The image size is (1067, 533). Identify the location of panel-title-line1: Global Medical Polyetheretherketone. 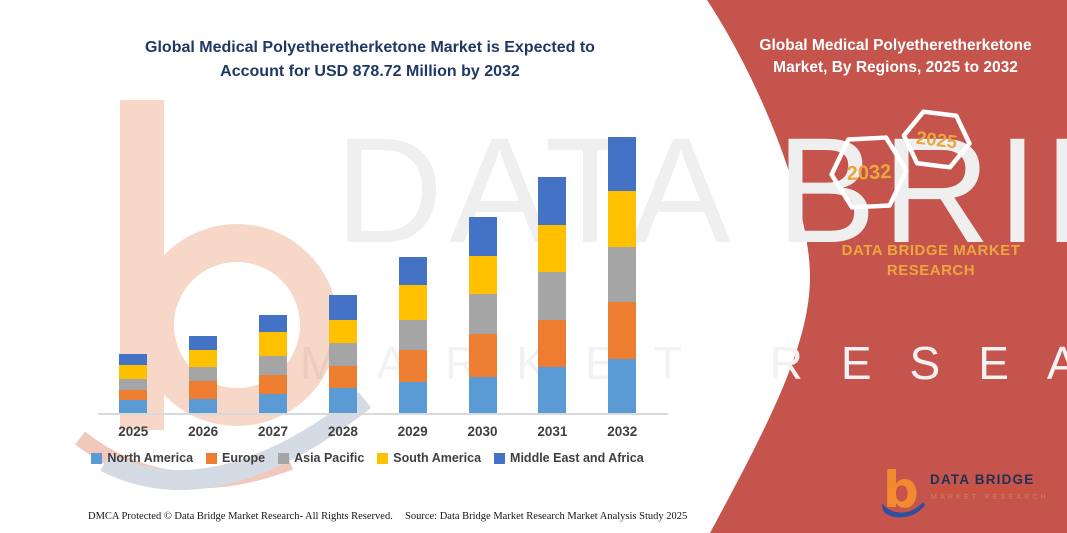
(895, 45).